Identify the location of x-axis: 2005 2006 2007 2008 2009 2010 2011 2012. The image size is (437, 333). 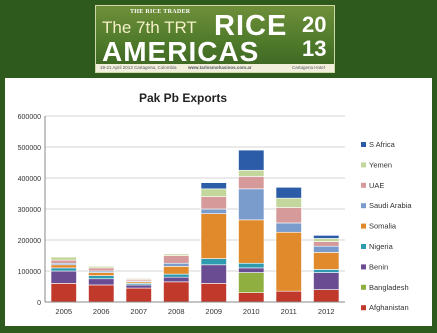
(195, 308).